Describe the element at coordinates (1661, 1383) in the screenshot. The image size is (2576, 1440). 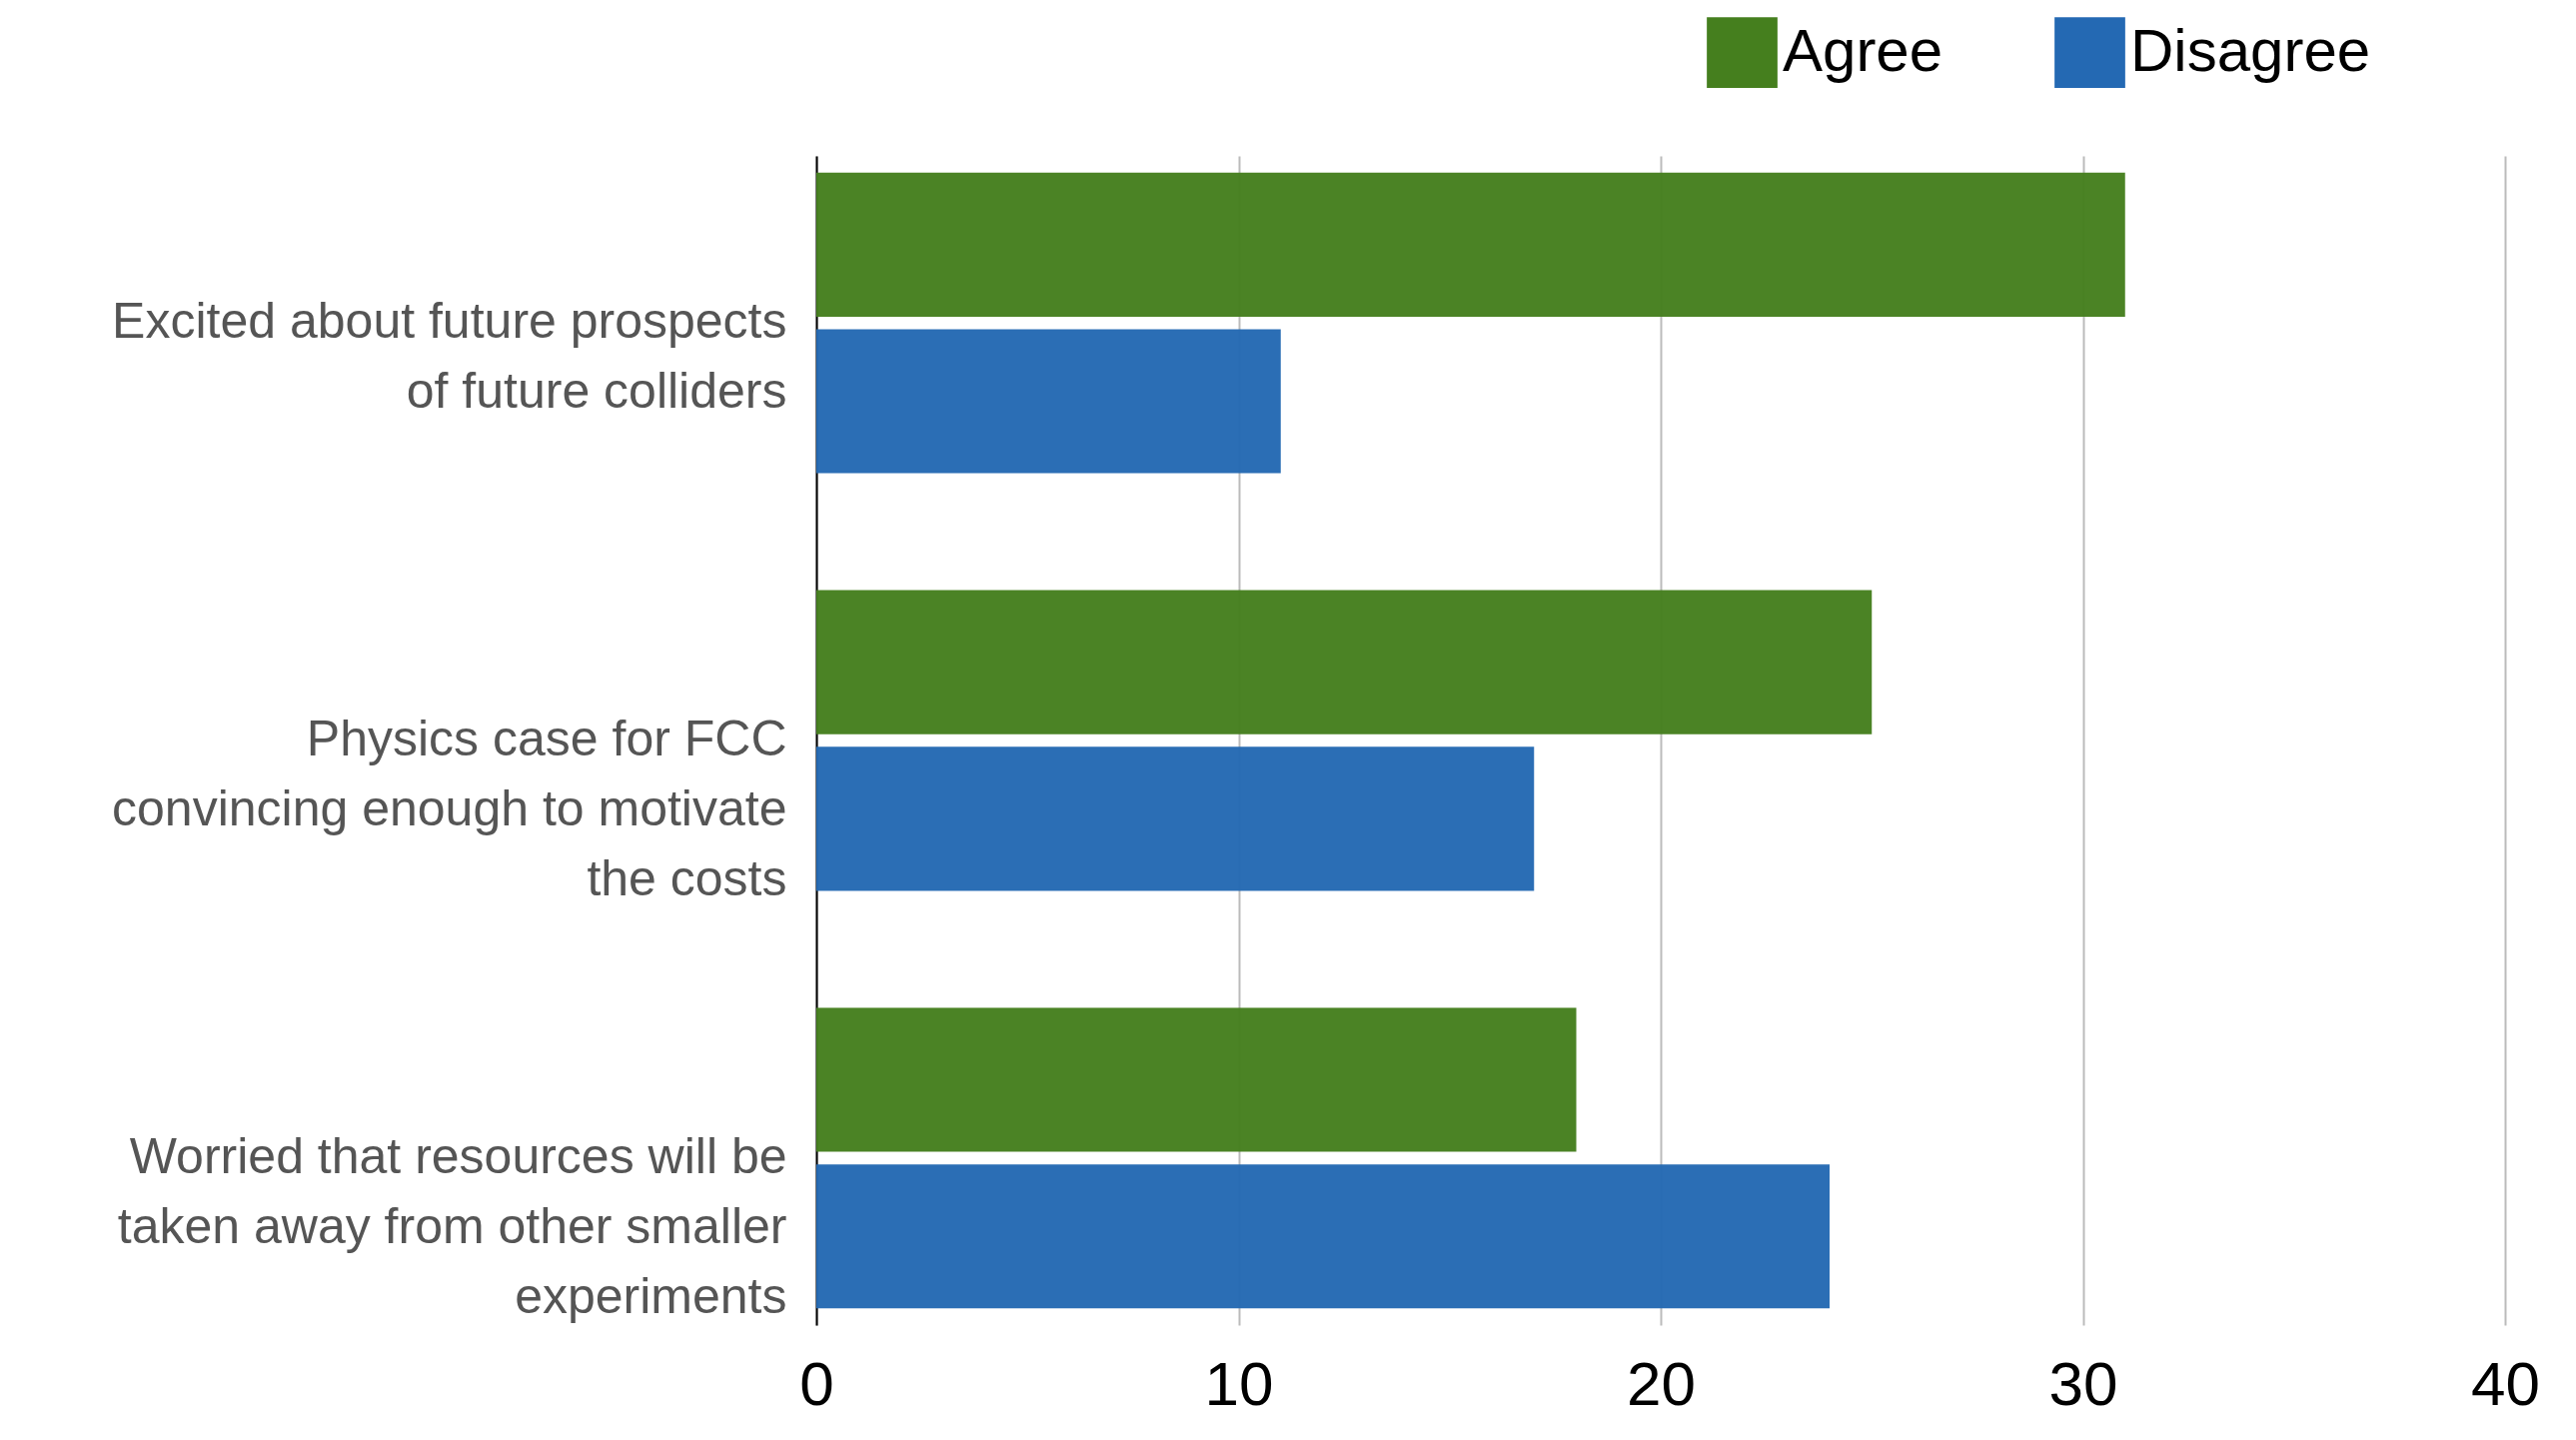
I see `x-tick-label: 20` at that location.